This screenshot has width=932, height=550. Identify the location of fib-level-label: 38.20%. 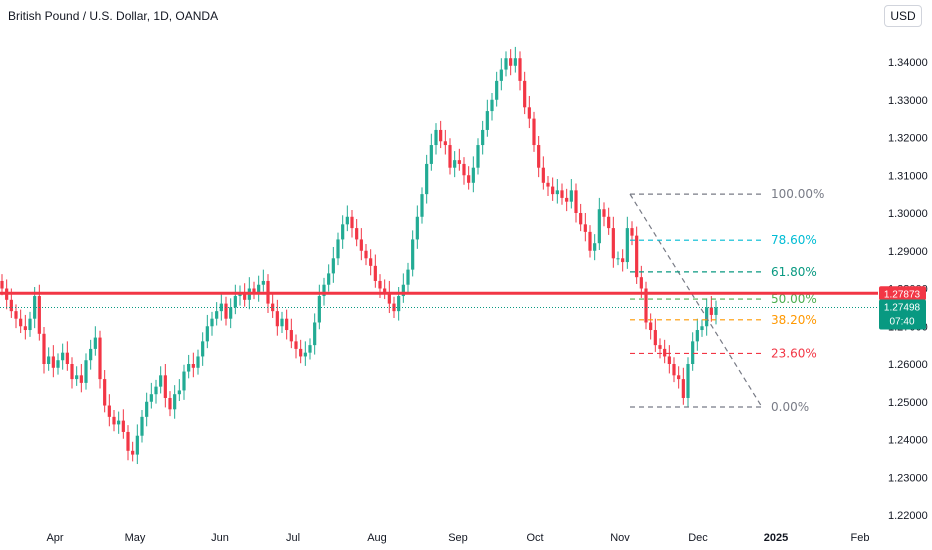
(794, 320).